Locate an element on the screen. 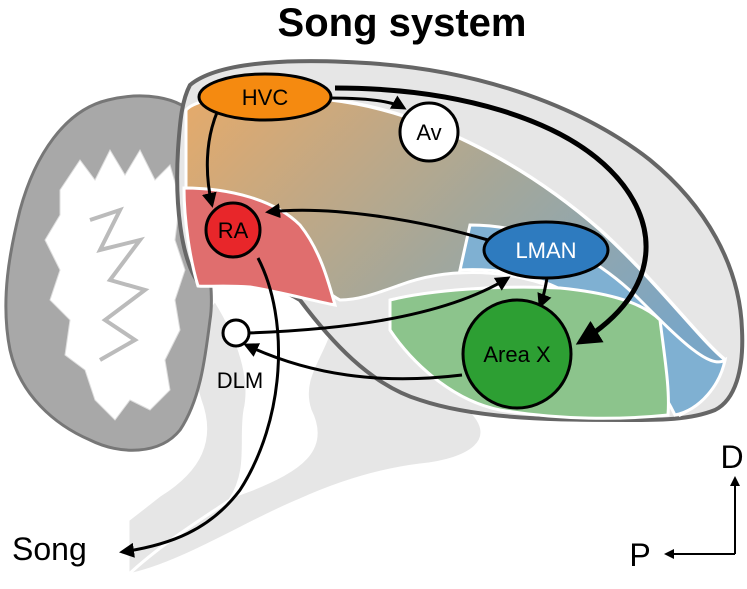 This screenshot has width=747, height=589. node-area-x: Area X is located at coordinates (517, 354).